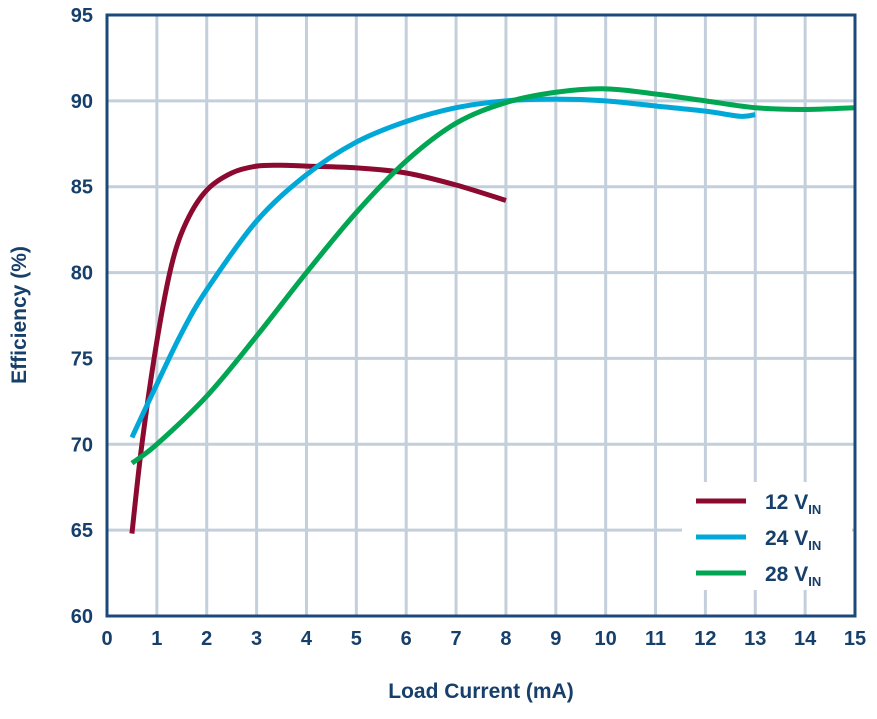 The height and width of the screenshot is (719, 877). I want to click on x-tick-label: 7, so click(456, 639).